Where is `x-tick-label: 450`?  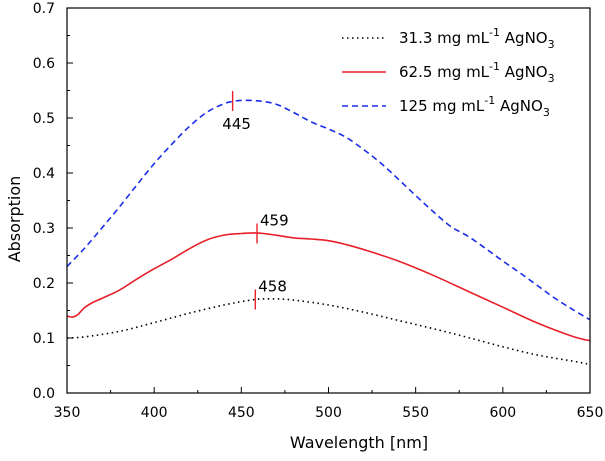 x-tick-label: 450 is located at coordinates (241, 413).